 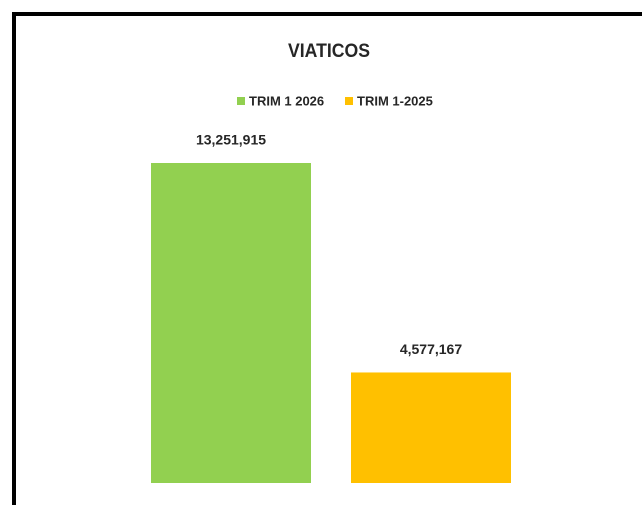 I want to click on chart-title: VIATICOS, so click(x=329, y=51).